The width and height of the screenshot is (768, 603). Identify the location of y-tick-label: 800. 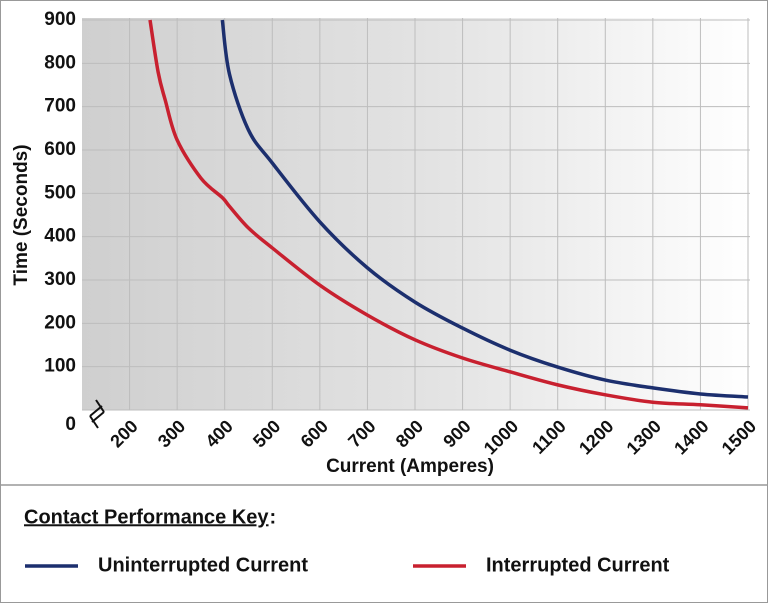
(60, 62).